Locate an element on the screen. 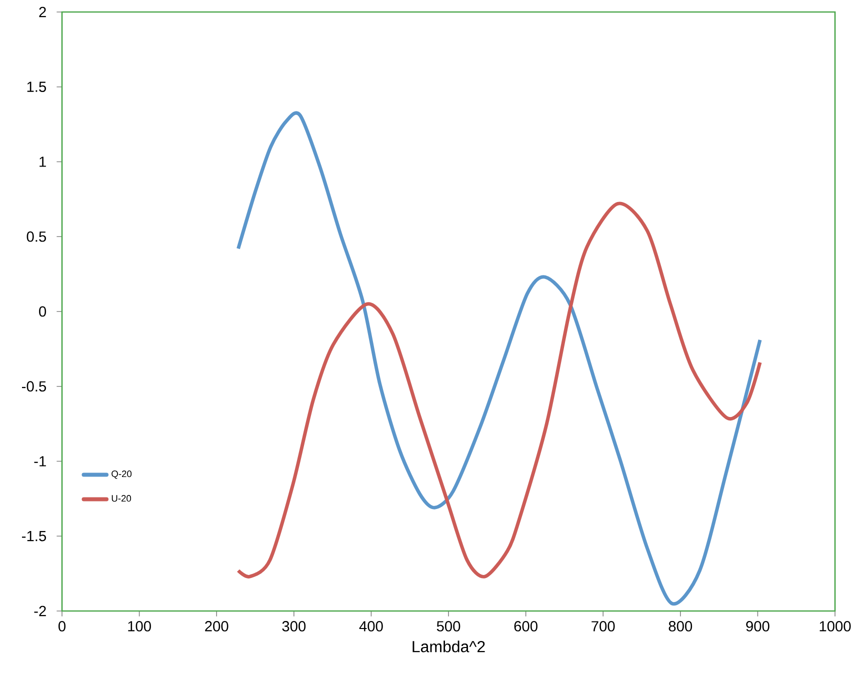 The image size is (862, 691). legend-label: U-20 is located at coordinates (122, 498).